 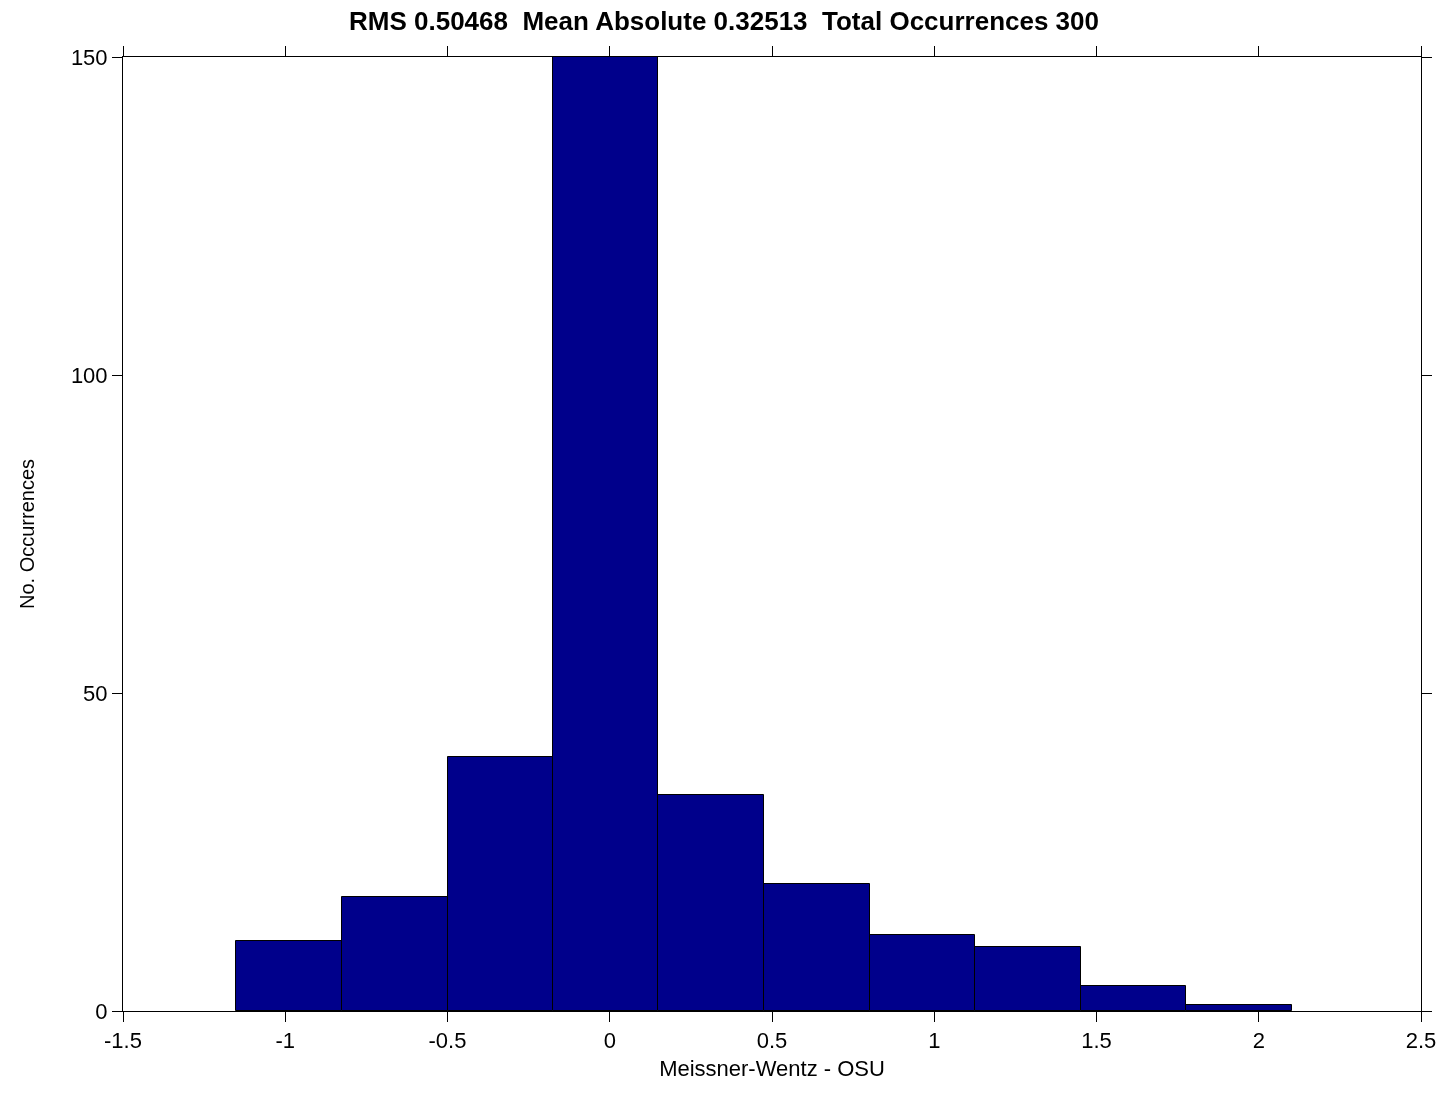 What do you see at coordinates (934, 1041) in the screenshot?
I see `x-tick-label: 1` at bounding box center [934, 1041].